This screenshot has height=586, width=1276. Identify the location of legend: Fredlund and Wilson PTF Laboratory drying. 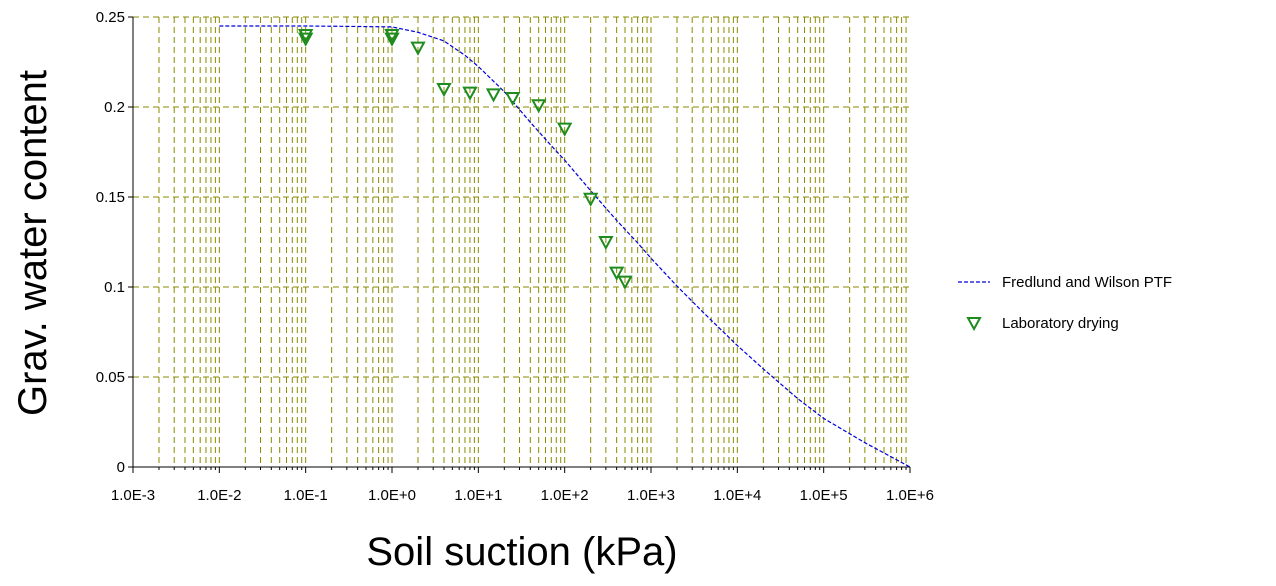
(1065, 303).